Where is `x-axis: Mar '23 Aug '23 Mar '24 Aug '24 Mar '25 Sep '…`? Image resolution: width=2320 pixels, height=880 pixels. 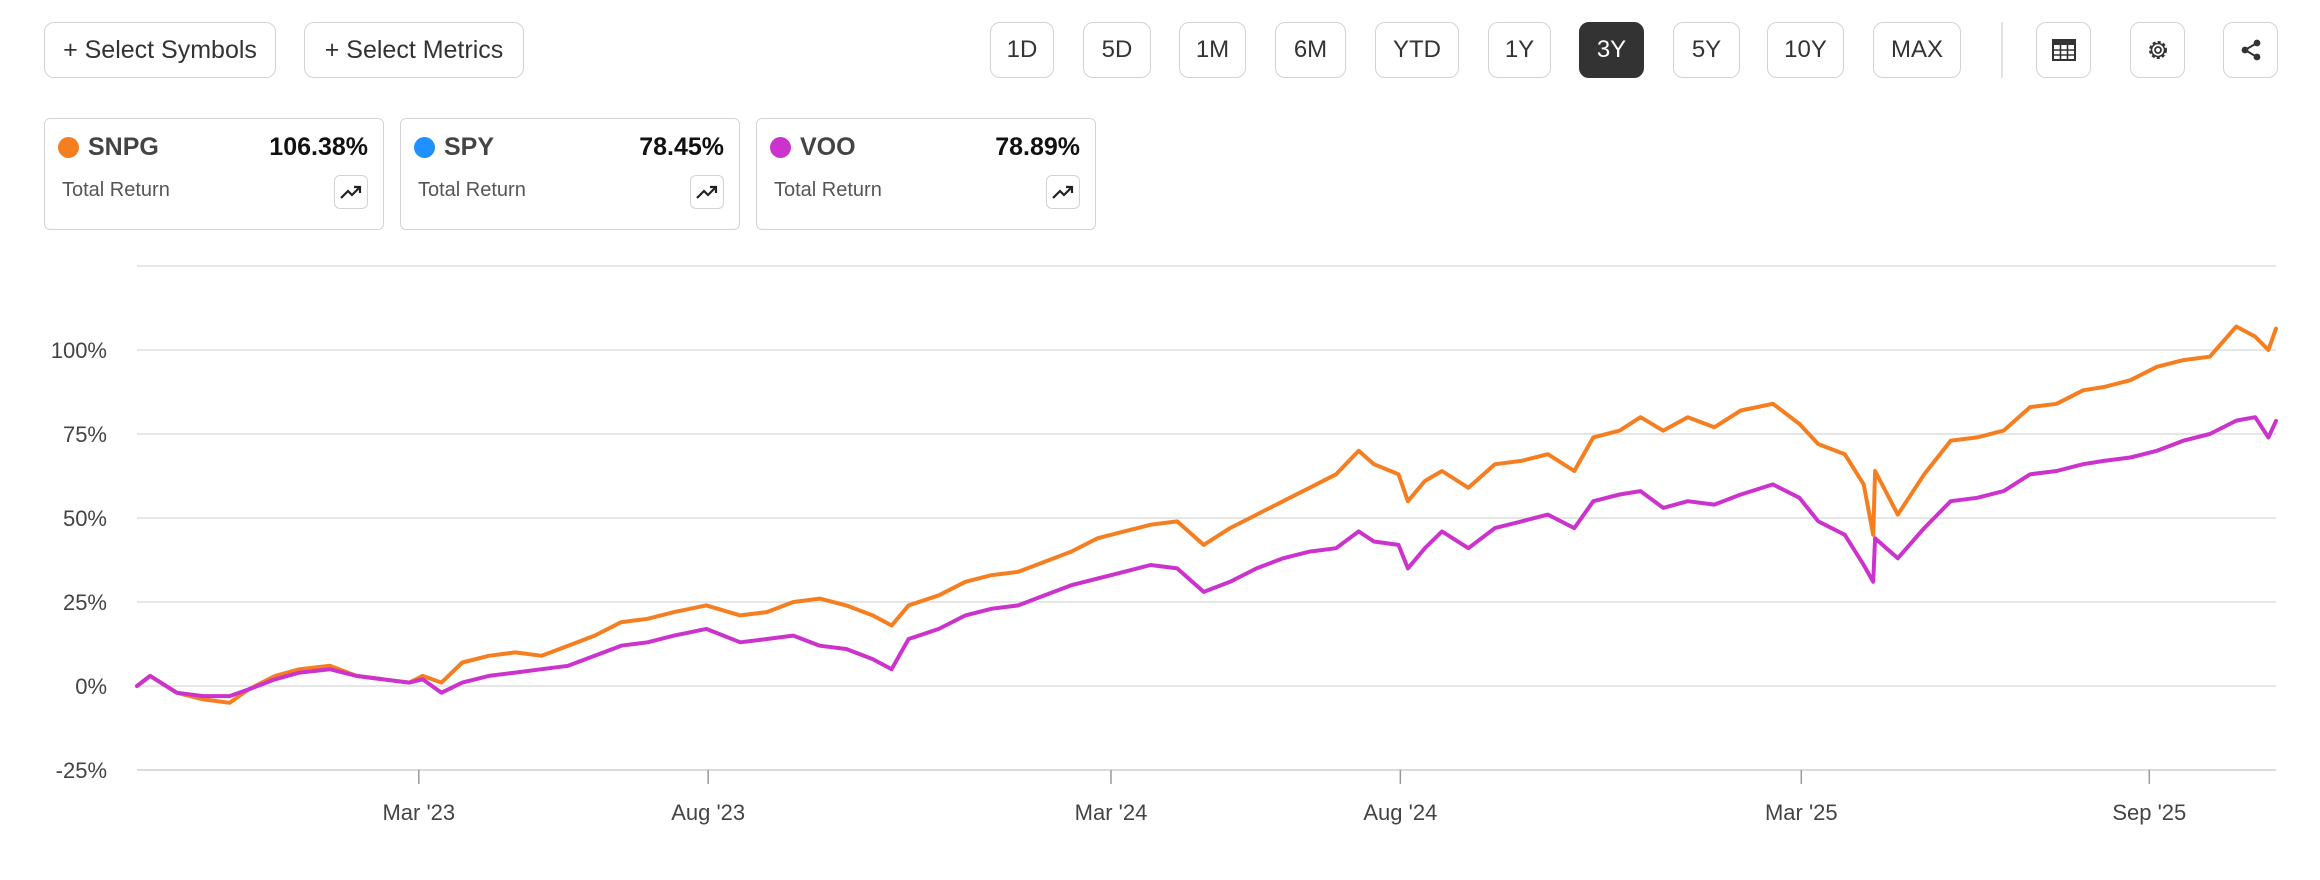
x-axis: Mar '23 Aug '23 Mar '24 Aug '24 Mar '25 Sep '… is located at coordinates (1284, 797).